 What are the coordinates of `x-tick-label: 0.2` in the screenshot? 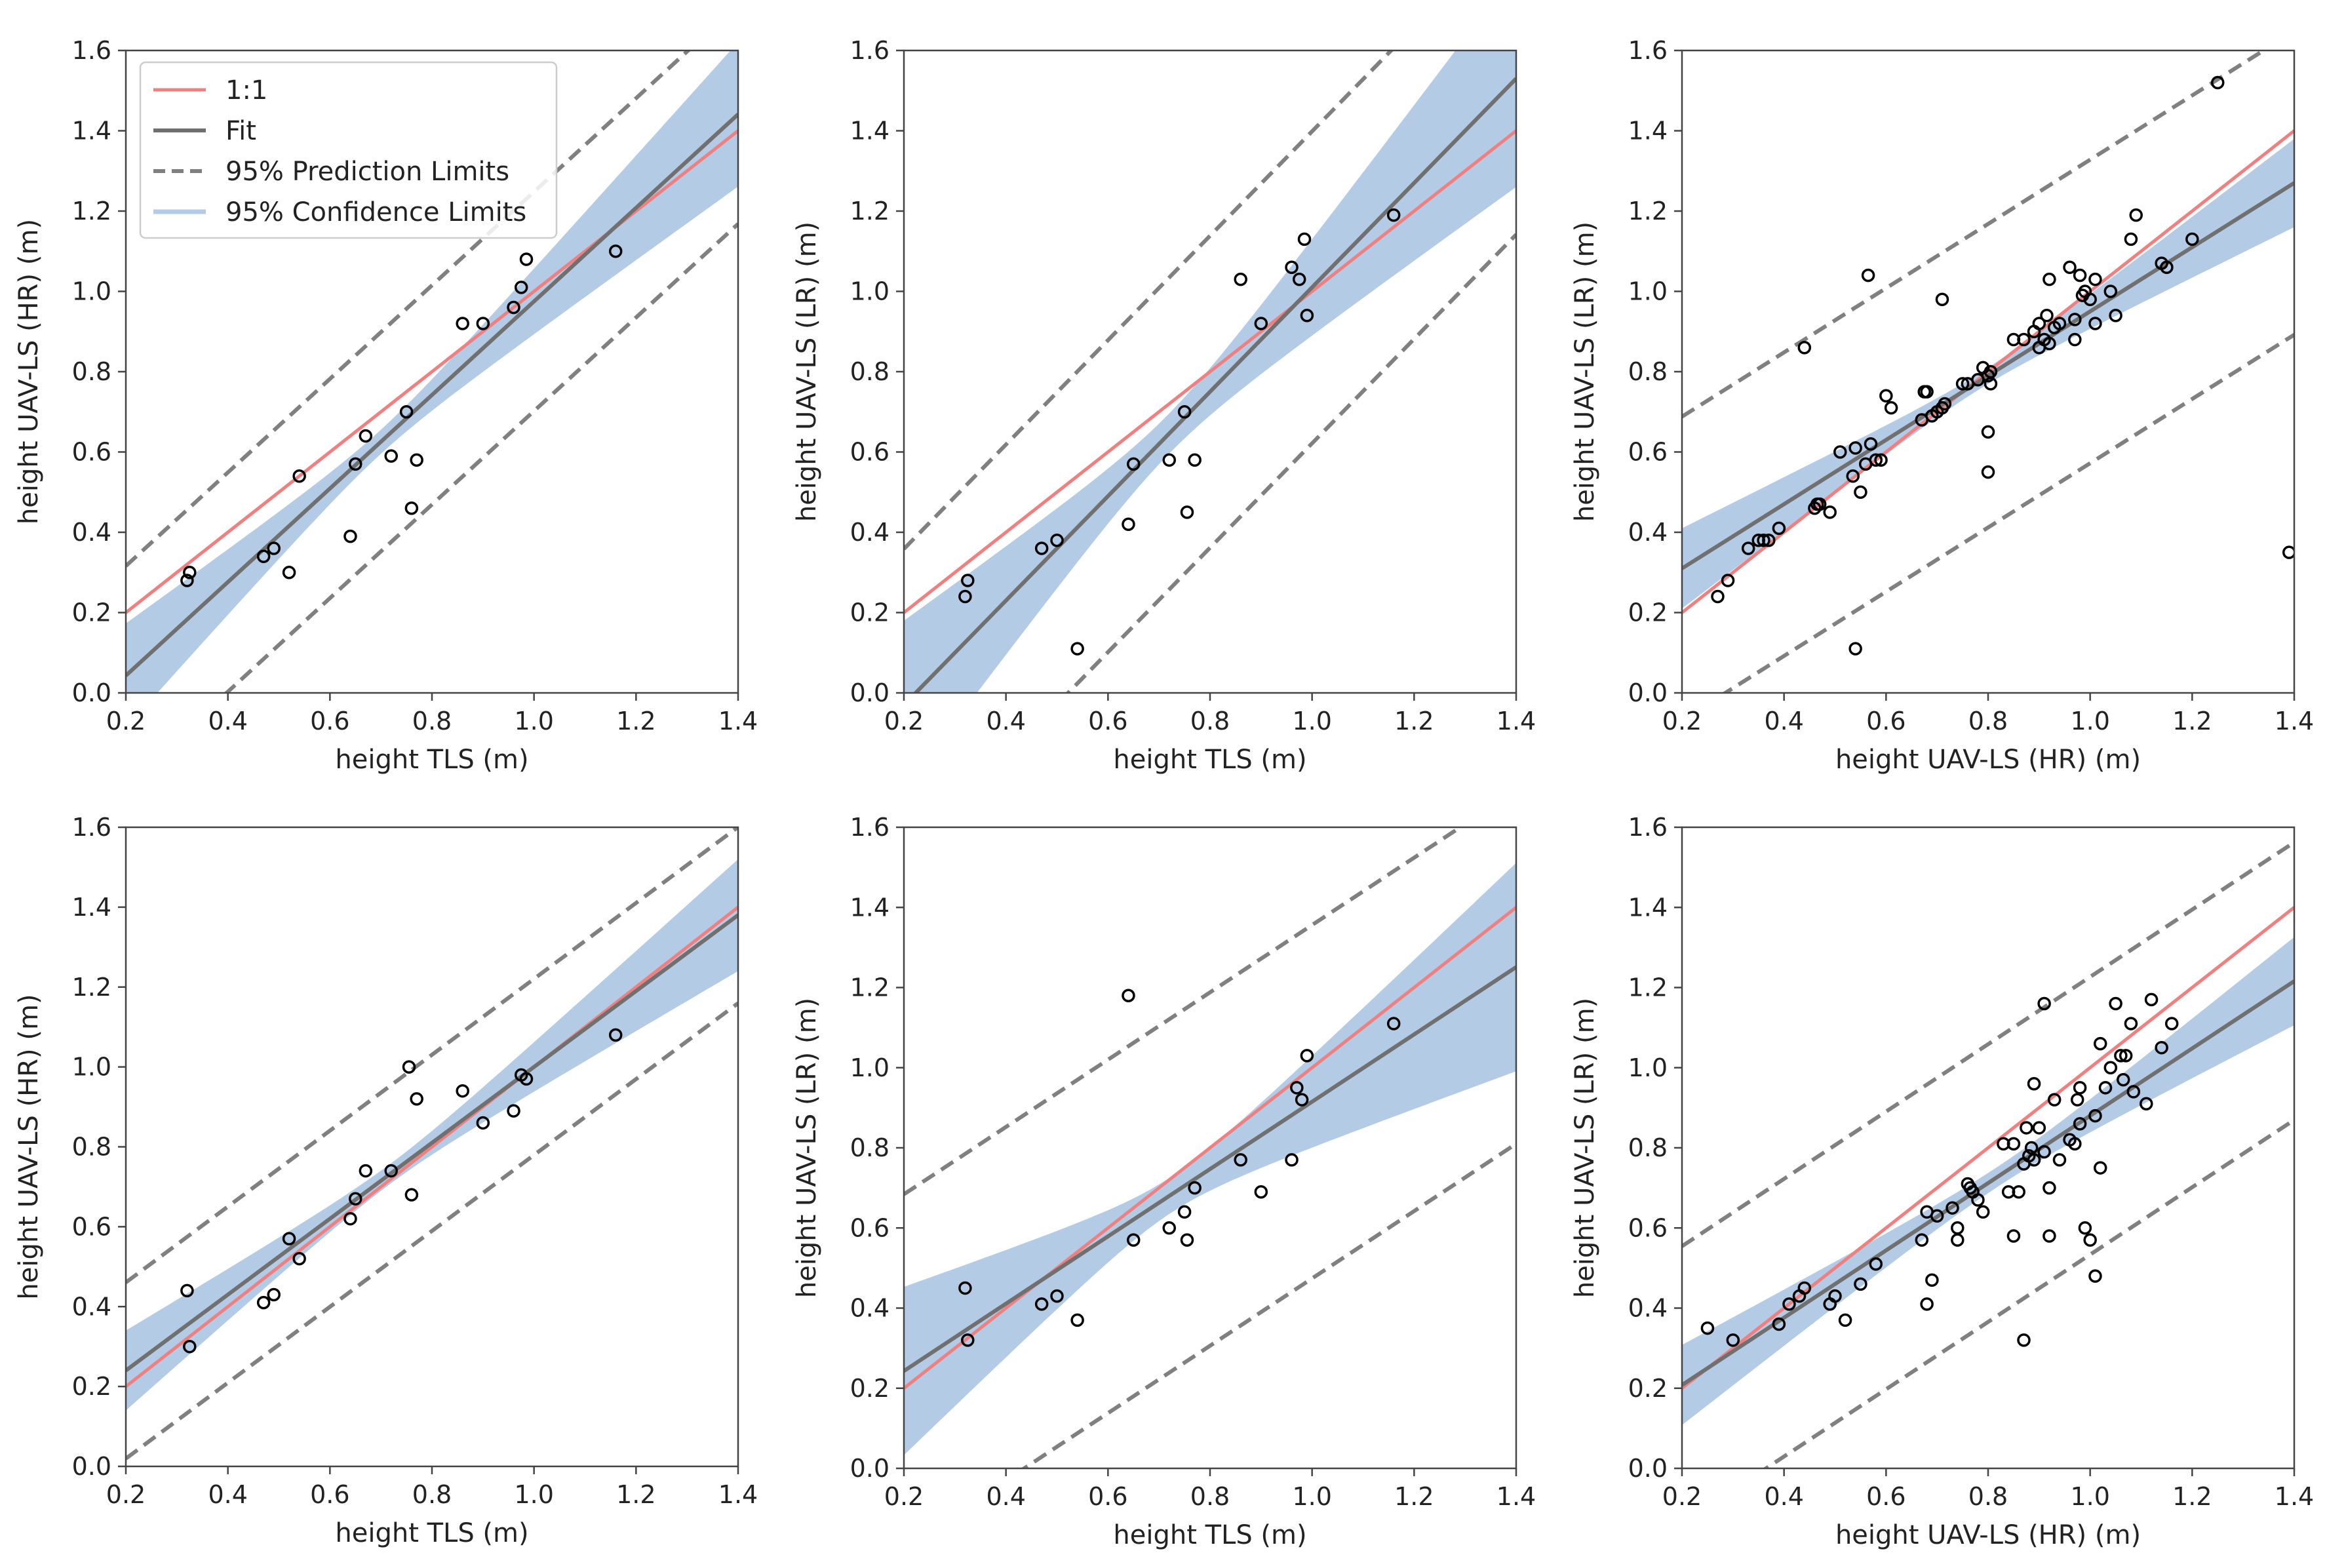 It's located at (1682, 721).